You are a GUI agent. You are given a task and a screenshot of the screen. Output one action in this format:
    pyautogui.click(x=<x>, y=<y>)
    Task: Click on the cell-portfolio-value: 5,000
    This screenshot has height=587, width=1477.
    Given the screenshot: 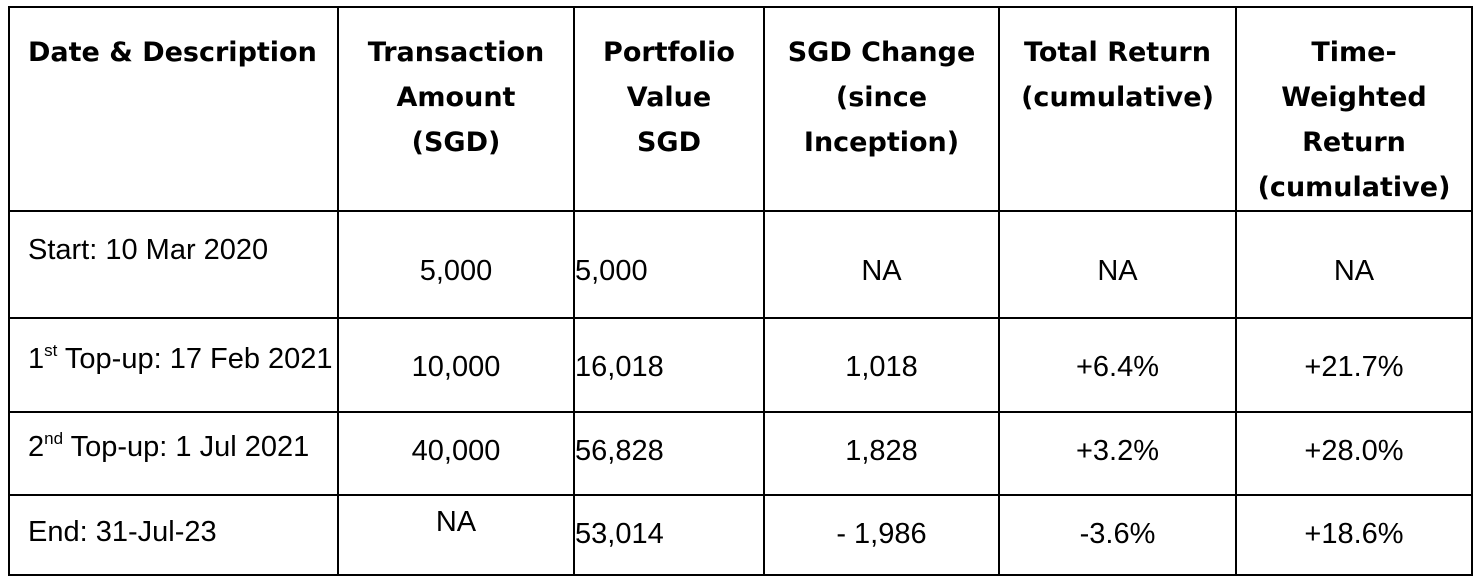 What is the action you would take?
    pyautogui.click(x=669, y=264)
    